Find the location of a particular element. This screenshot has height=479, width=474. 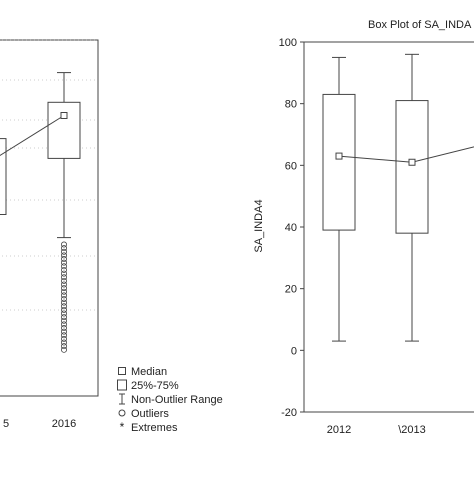

right-ytick-label: 20 is located at coordinates (291, 290).